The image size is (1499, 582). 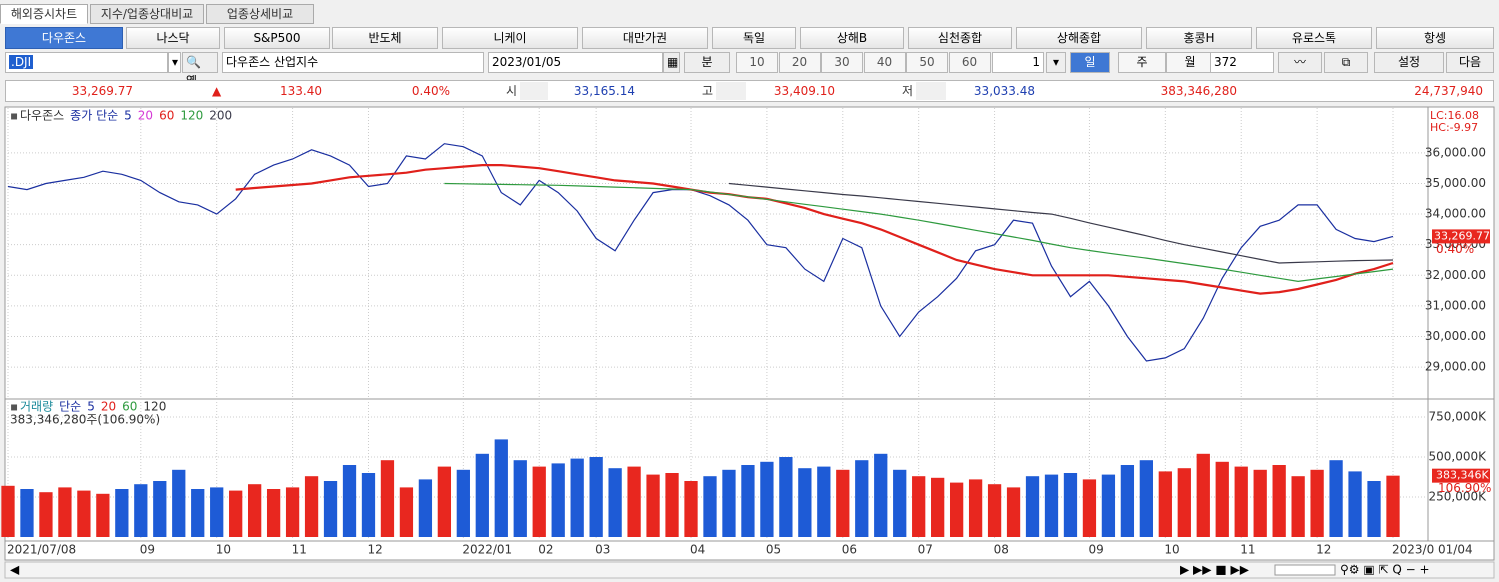 What do you see at coordinates (385, 38) in the screenshot?
I see `index-button: 반도체` at bounding box center [385, 38].